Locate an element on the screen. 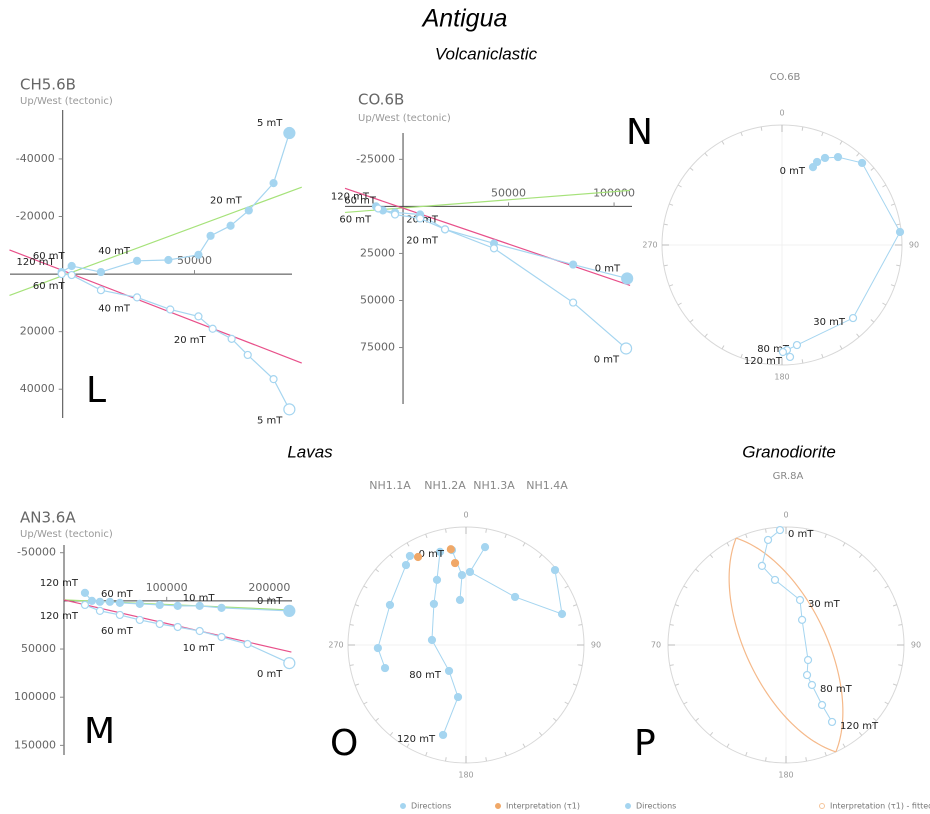  section-title: Granodiorite is located at coordinates (789, 451).